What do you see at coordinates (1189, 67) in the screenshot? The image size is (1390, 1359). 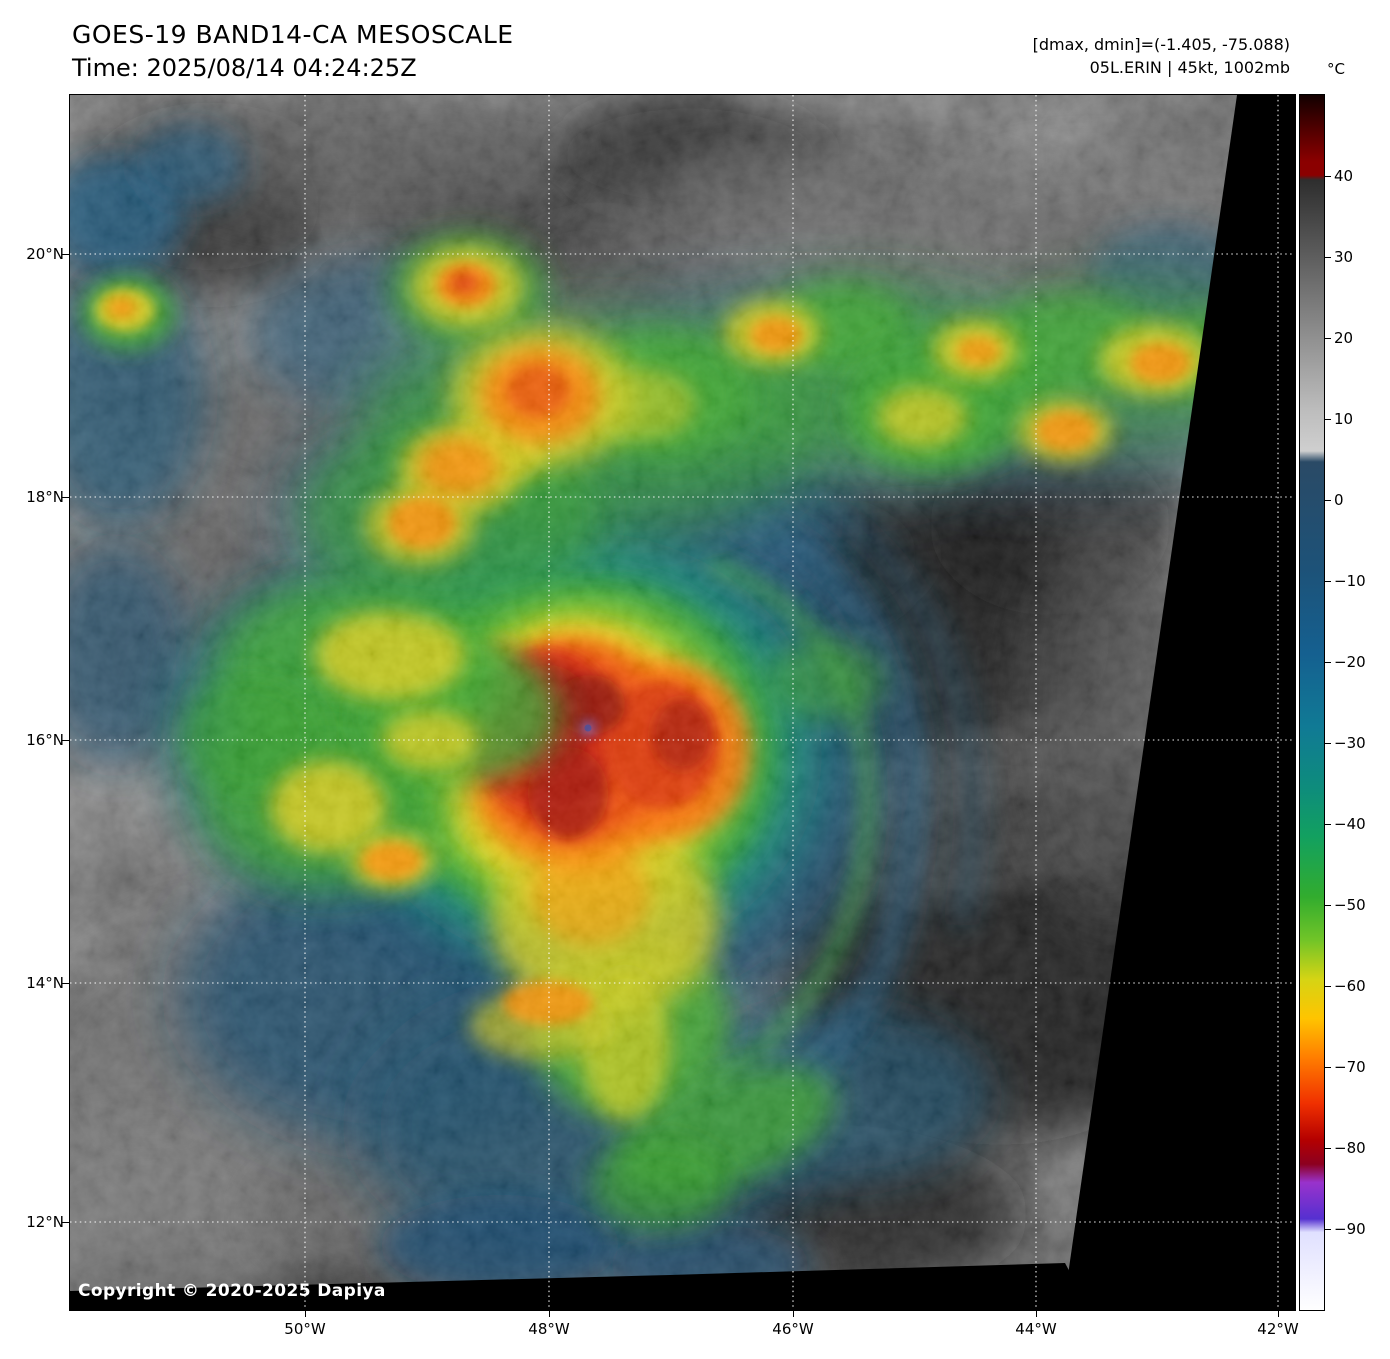 I see `storm-info-readout: 05L.ERIN | 45kt, 1002mb` at bounding box center [1189, 67].